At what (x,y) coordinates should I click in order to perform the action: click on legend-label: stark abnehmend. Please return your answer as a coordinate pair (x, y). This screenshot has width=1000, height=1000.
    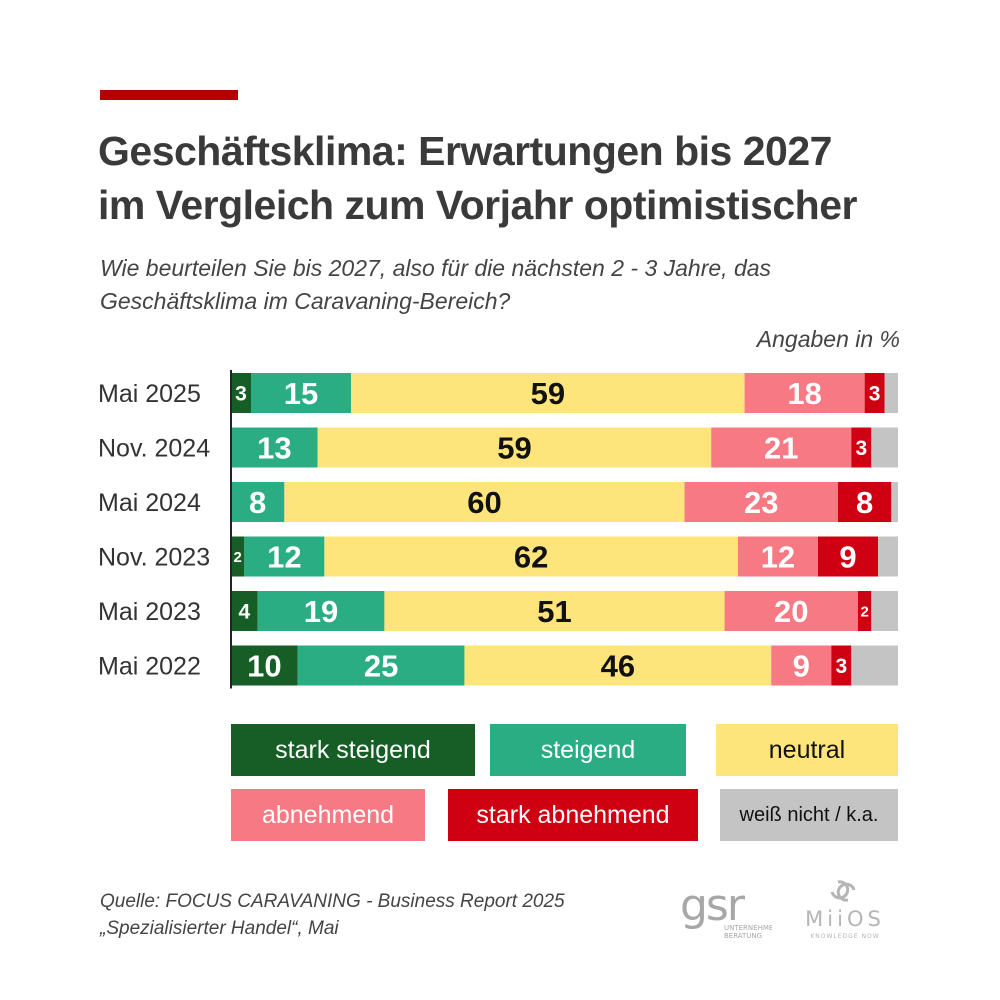
    Looking at the image, I should click on (573, 814).